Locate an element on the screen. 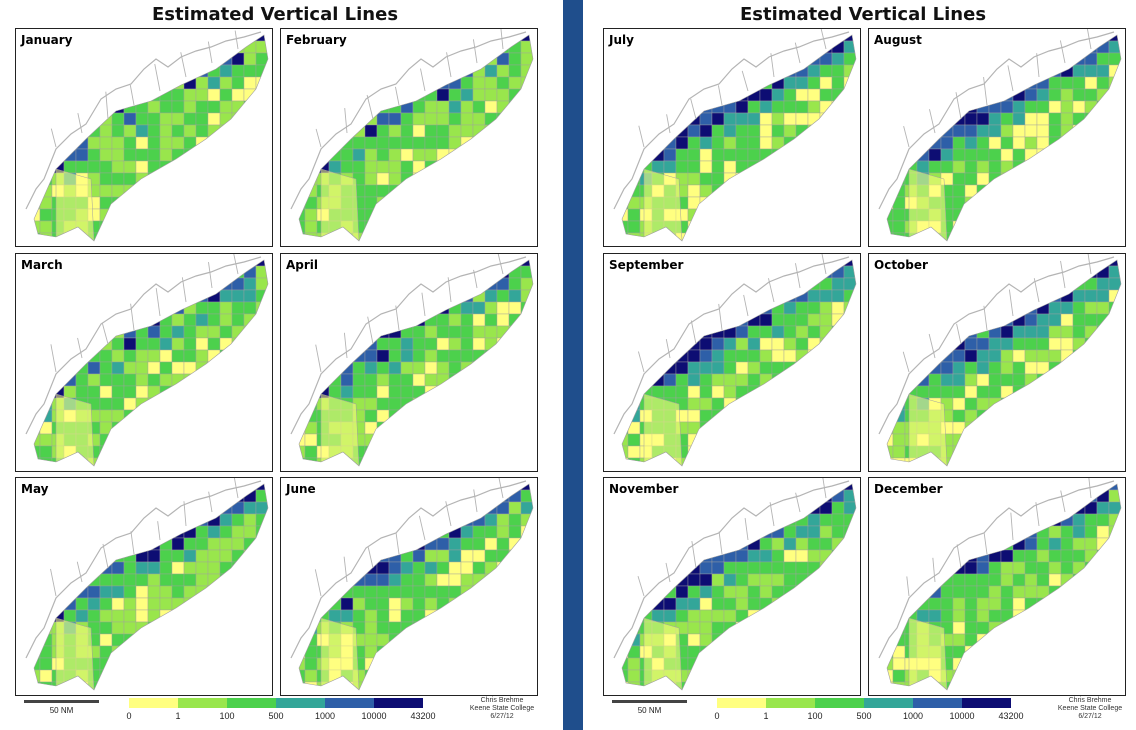 The image size is (1136, 730). month-label: May is located at coordinates (35, 489).